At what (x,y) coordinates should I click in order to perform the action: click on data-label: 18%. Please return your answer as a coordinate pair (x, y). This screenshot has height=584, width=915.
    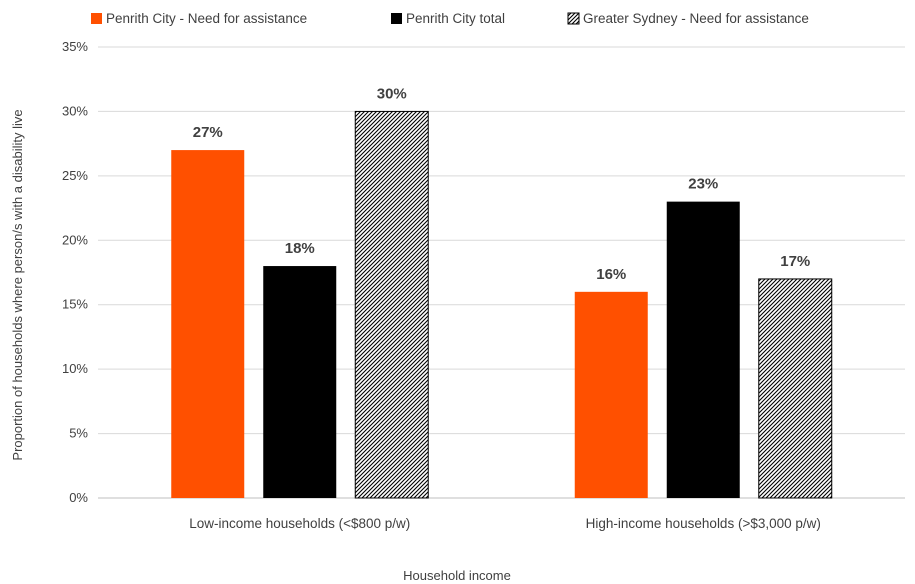
    Looking at the image, I should click on (300, 248).